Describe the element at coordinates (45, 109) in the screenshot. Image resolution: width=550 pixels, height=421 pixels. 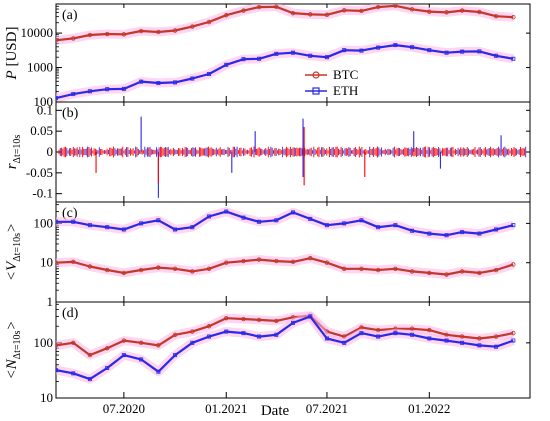
I see `y-tick-label: 0.1` at that location.